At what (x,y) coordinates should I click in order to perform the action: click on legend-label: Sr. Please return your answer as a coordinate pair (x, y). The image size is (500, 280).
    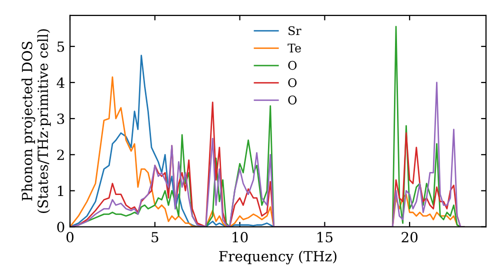
    Looking at the image, I should click on (295, 31).